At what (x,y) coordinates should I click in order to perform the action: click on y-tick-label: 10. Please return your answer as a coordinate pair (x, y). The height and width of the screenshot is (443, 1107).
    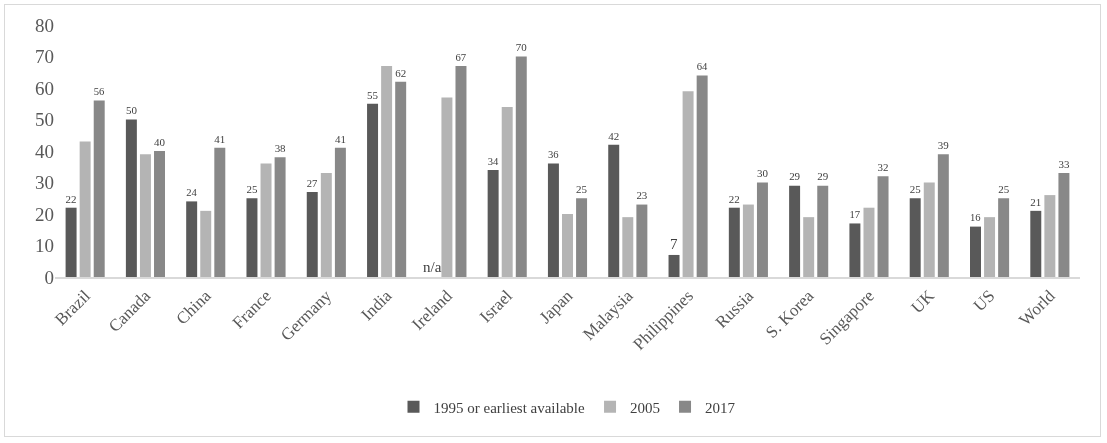
    Looking at the image, I should click on (44, 246).